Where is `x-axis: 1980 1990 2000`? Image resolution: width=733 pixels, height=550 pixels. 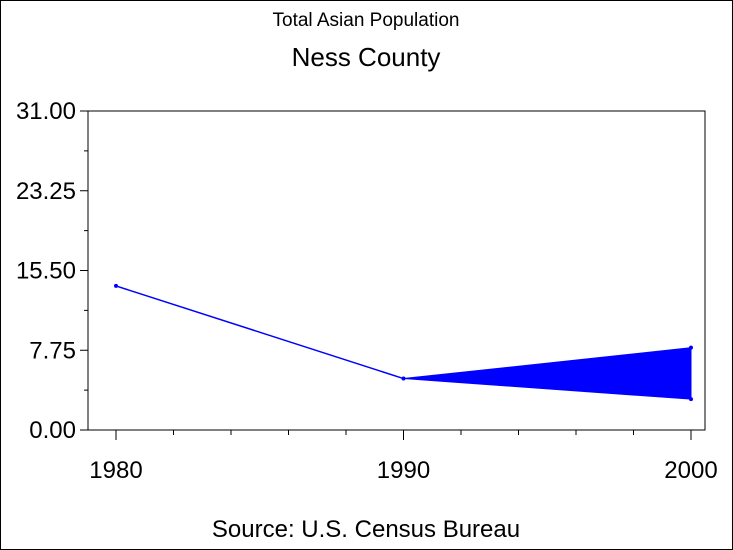
x-axis: 1980 1990 2000 is located at coordinates (403, 457).